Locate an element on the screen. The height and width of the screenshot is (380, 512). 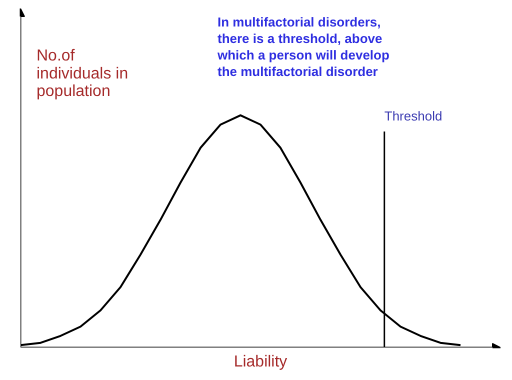
x-axis-title: Liability is located at coordinates (261, 362).